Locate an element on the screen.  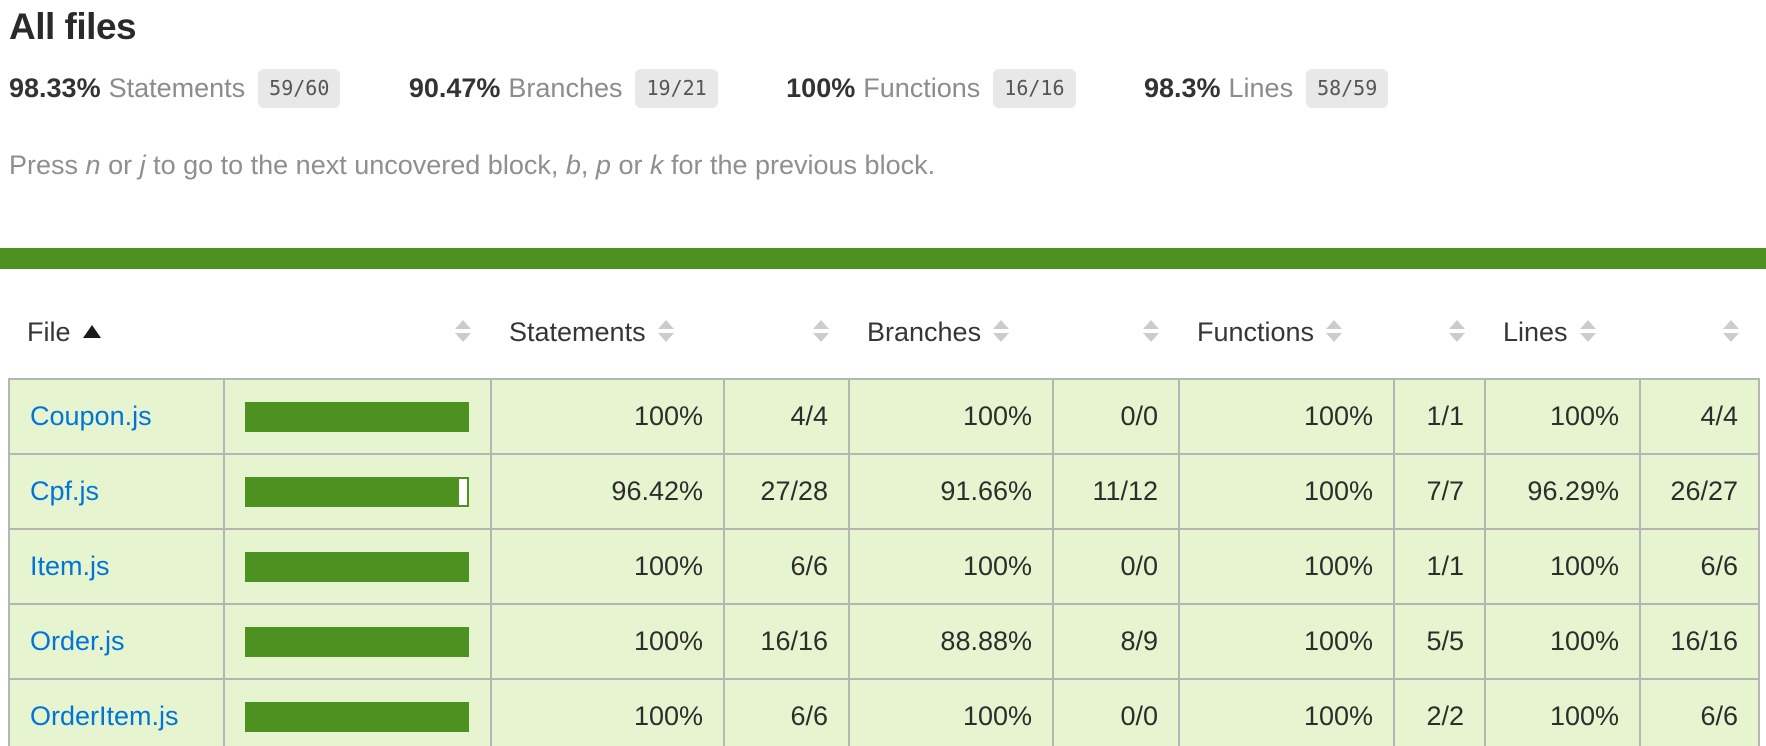
key-j: j is located at coordinates (142, 165).